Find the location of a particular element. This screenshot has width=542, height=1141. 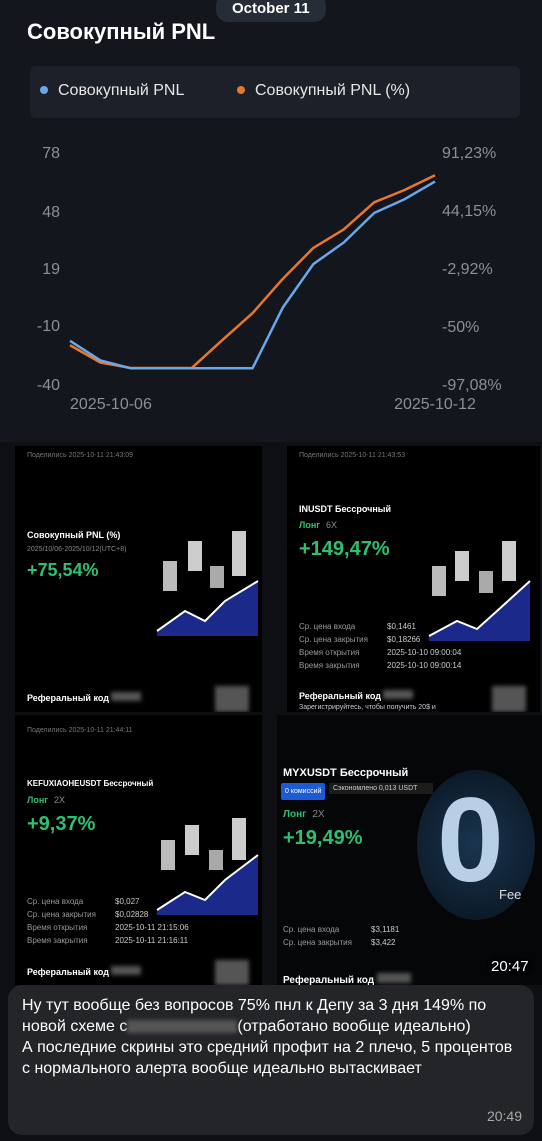

side: Лонг 6X is located at coordinates (318, 525).